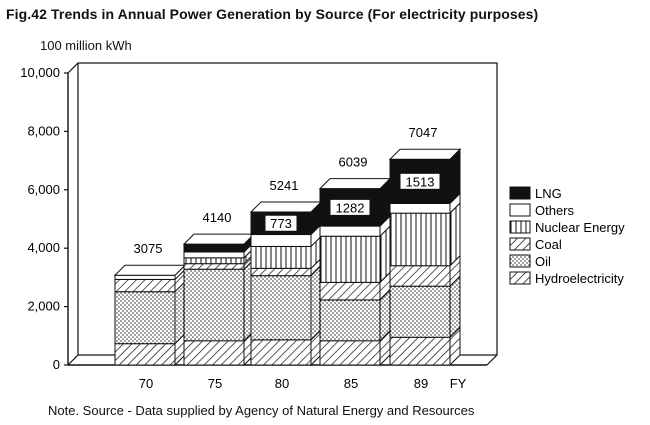  I want to click on y-tick-label: 4,000, so click(43, 247).